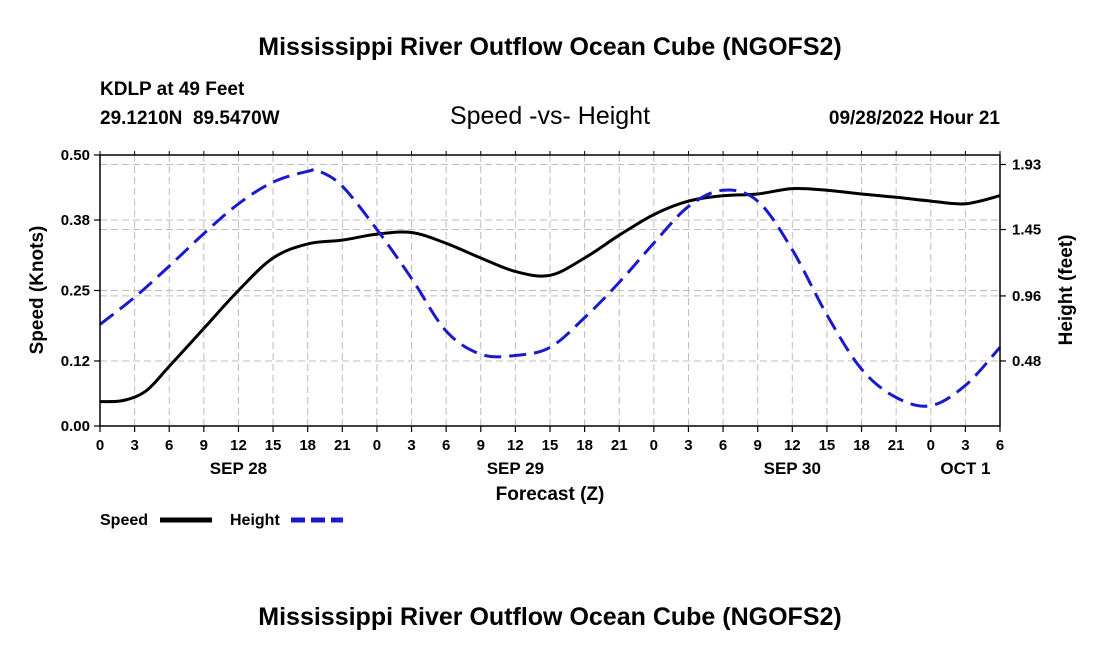  I want to click on y-left-tick-label: 0.12, so click(75, 361).